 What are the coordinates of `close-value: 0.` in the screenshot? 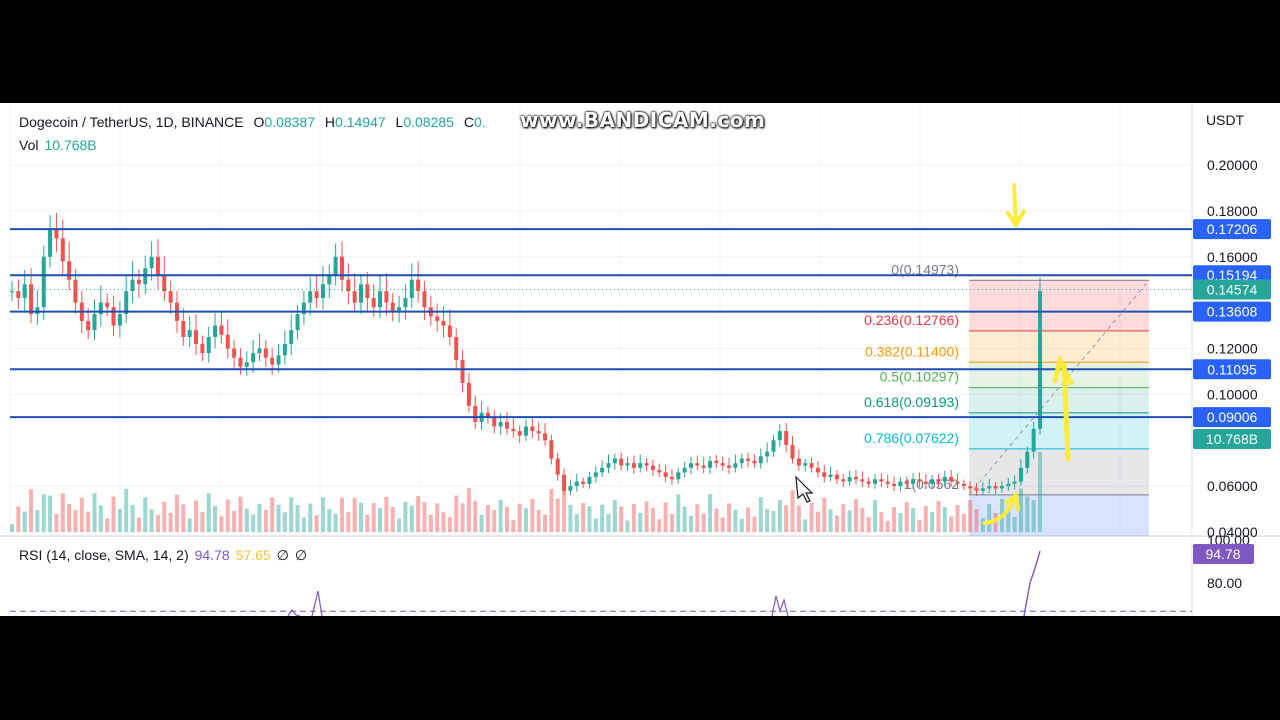 It's located at (479, 122).